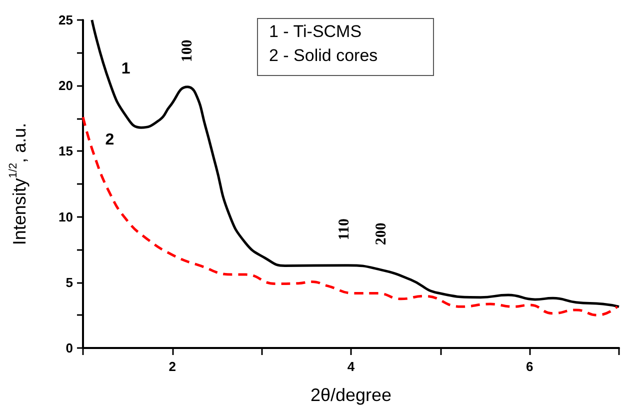 This screenshot has width=622, height=413. I want to click on annotation: 200, so click(381, 234).